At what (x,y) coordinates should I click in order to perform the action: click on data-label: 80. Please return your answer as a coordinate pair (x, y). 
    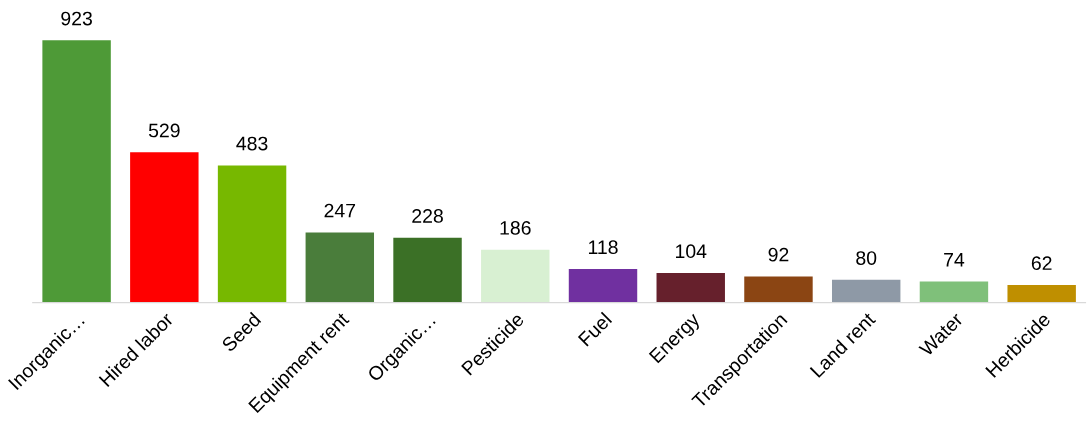
    Looking at the image, I should click on (866, 258).